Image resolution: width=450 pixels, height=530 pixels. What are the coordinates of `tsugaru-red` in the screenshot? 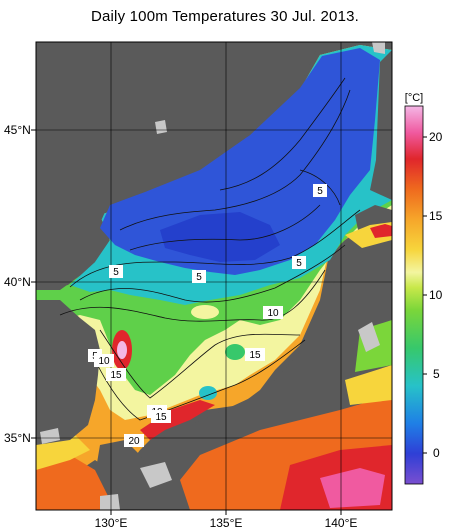 It's located at (381, 231).